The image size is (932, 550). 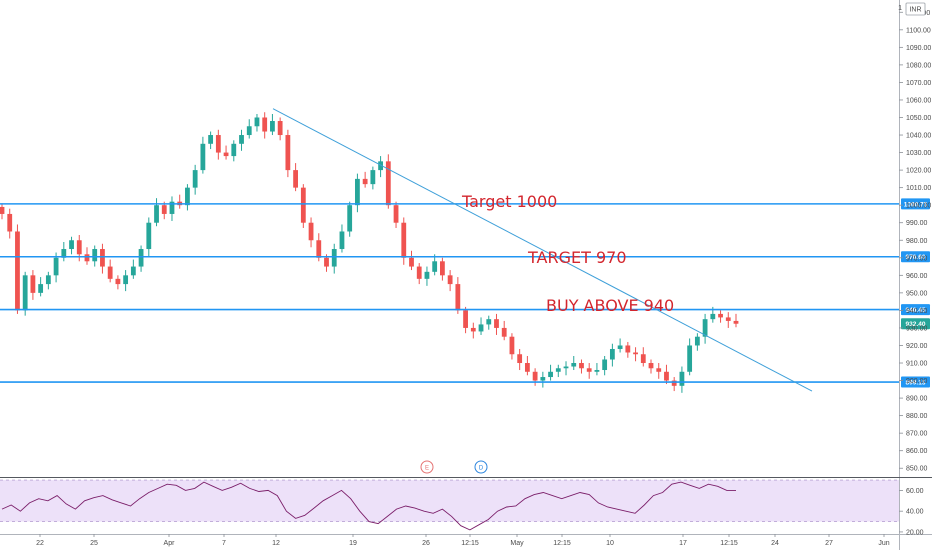 What do you see at coordinates (577, 257) in the screenshot?
I see `annotation-target-970: TARGET 970` at bounding box center [577, 257].